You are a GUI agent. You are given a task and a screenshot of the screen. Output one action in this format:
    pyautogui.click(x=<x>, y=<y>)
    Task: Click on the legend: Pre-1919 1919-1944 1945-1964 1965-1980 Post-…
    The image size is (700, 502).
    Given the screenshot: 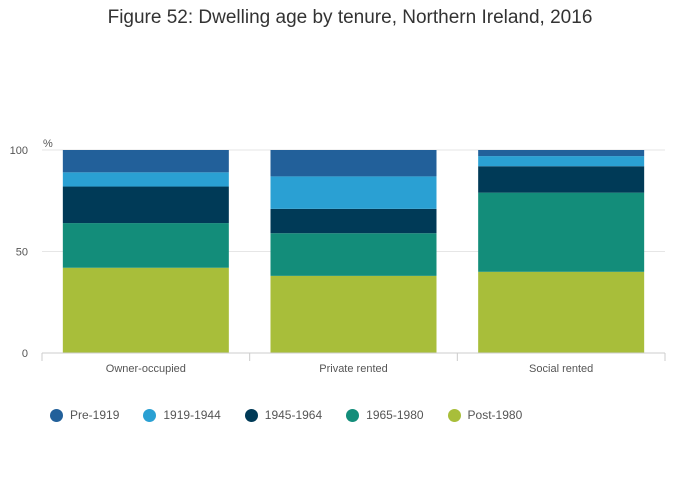 What is the action you would take?
    pyautogui.click(x=298, y=415)
    